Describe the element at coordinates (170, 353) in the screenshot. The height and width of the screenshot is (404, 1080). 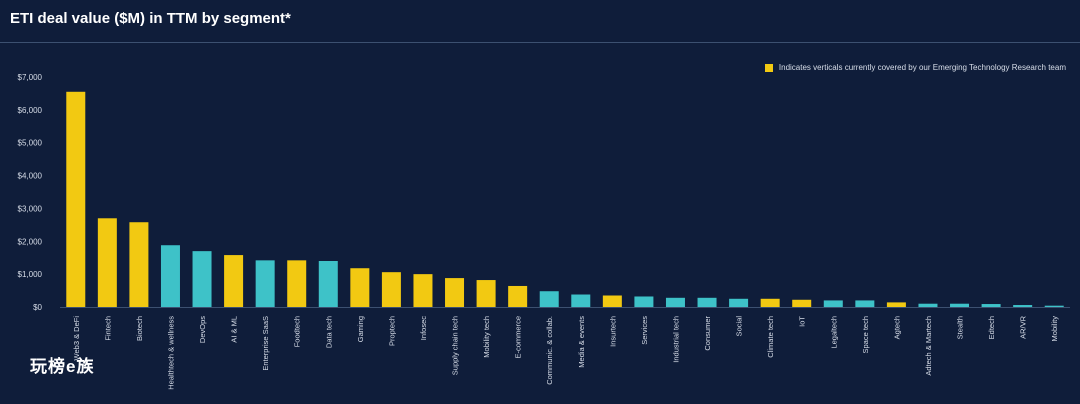
I see `x-tick-label: Healthtech & wellness` at that location.